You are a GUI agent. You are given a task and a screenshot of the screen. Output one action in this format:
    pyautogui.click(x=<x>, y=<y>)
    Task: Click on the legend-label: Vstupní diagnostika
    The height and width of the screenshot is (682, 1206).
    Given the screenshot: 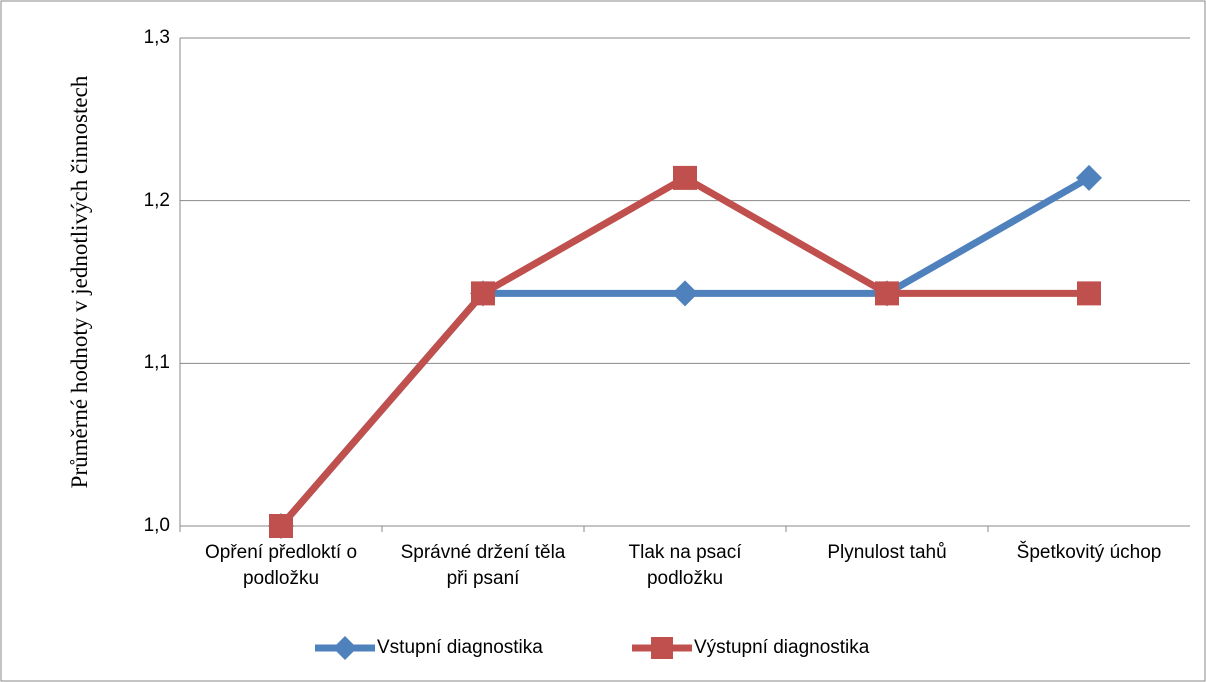 What is the action you would take?
    pyautogui.click(x=460, y=647)
    